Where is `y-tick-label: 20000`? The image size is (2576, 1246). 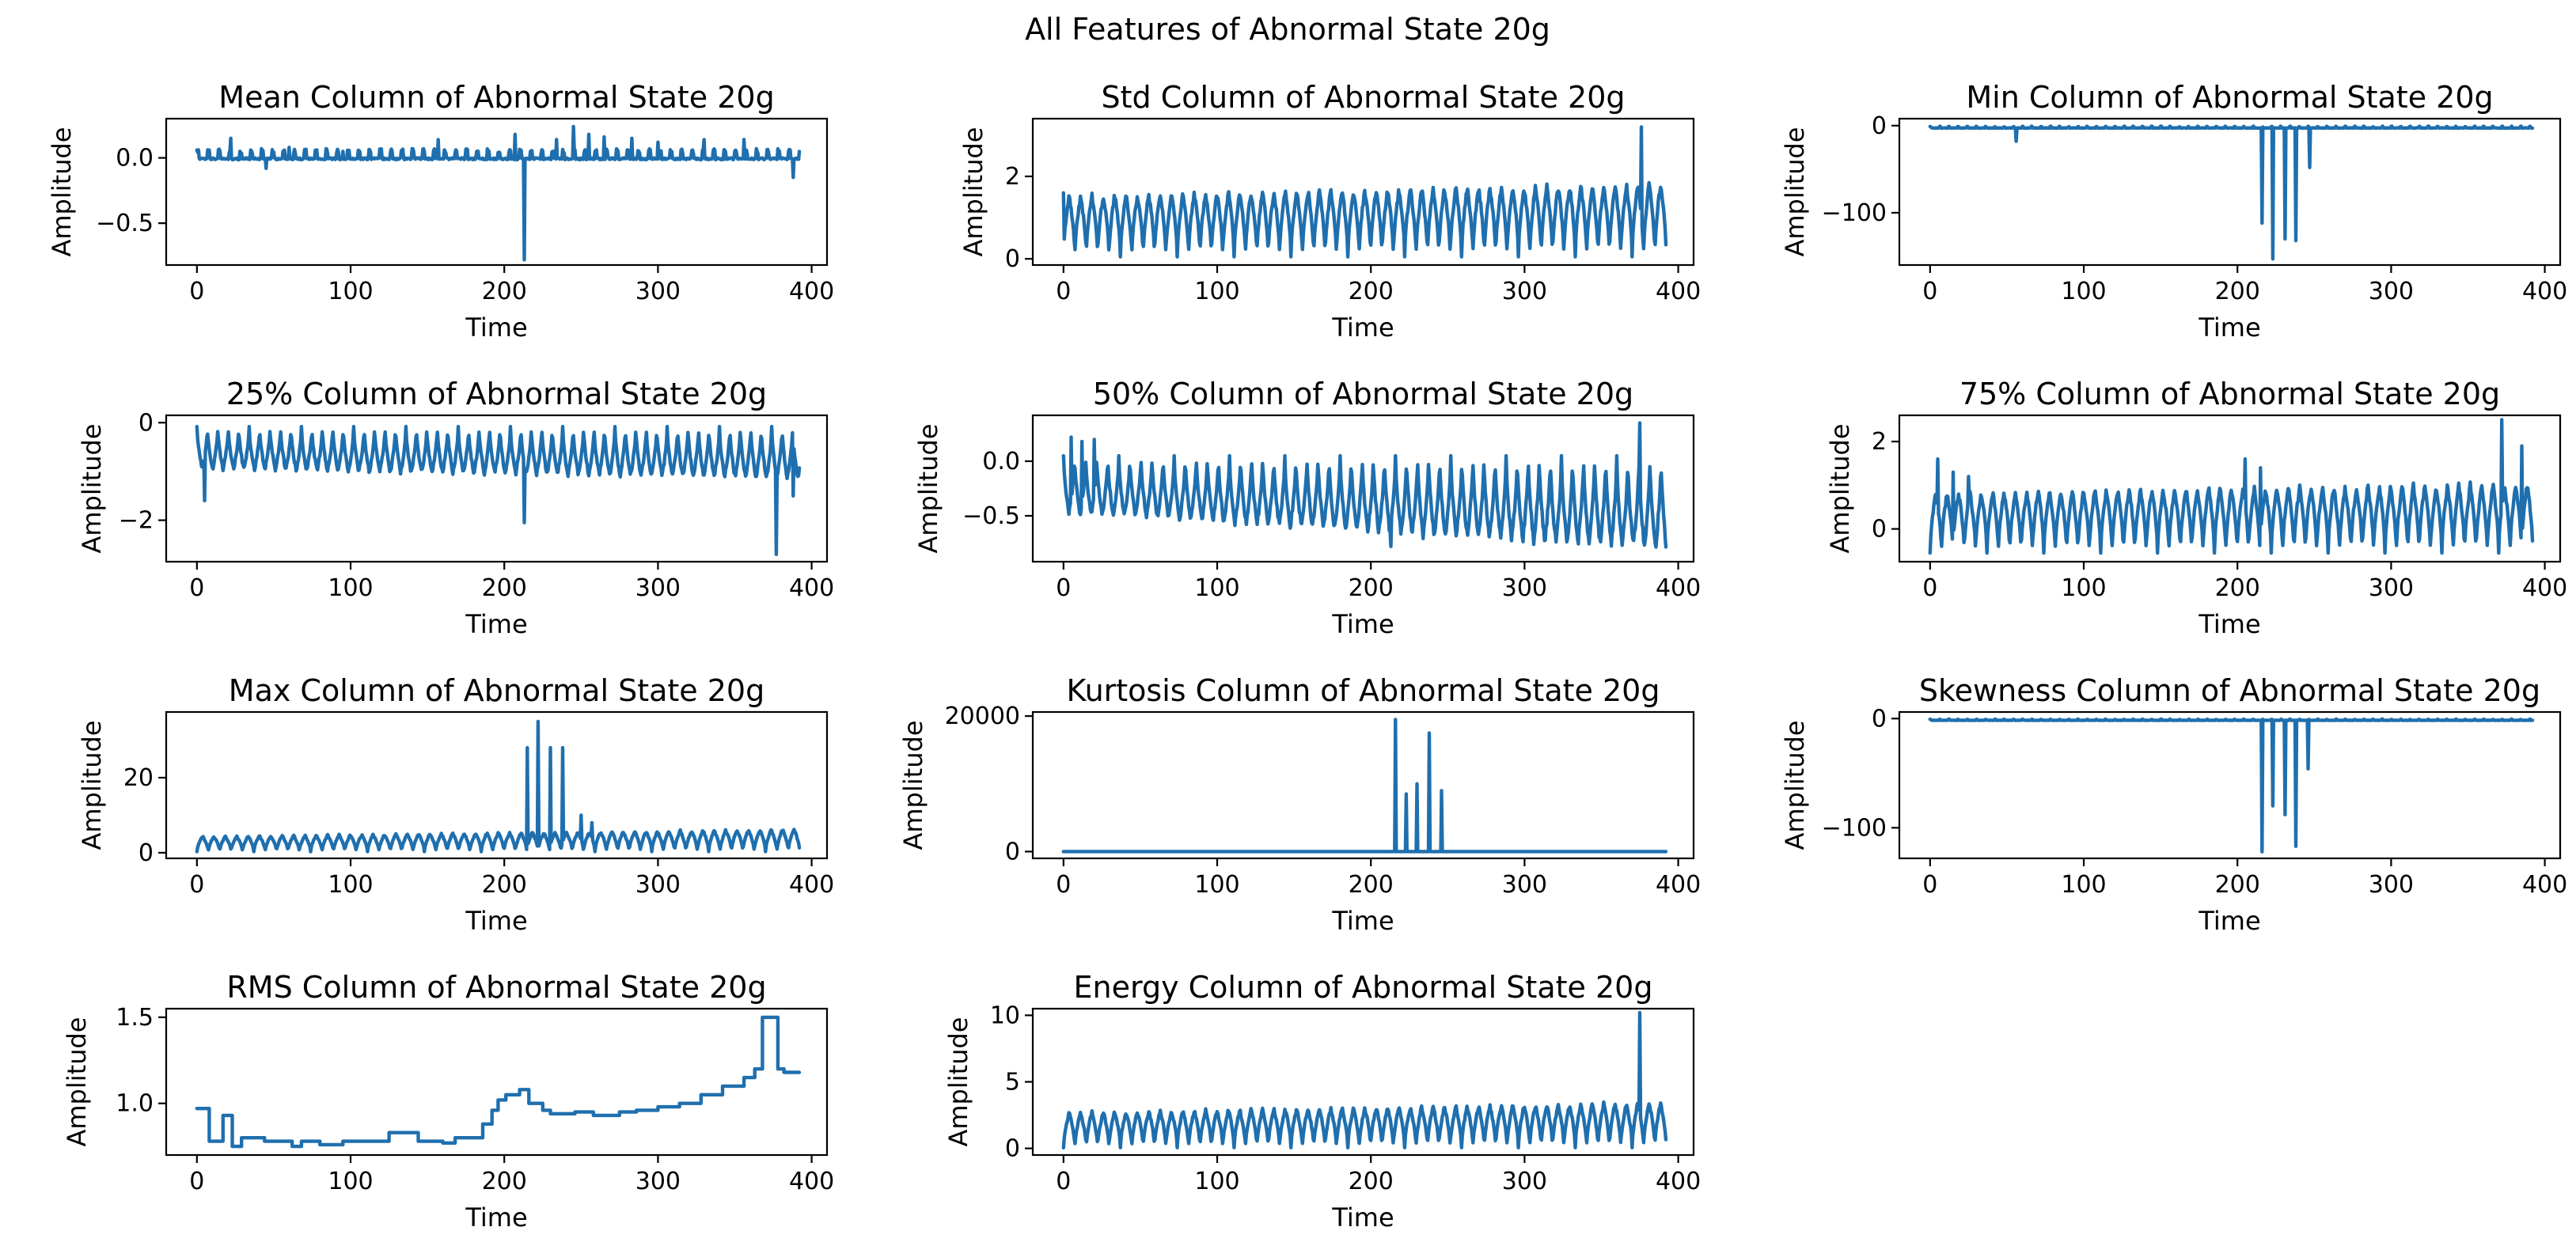 y-tick-label: 20000 is located at coordinates (982, 716).